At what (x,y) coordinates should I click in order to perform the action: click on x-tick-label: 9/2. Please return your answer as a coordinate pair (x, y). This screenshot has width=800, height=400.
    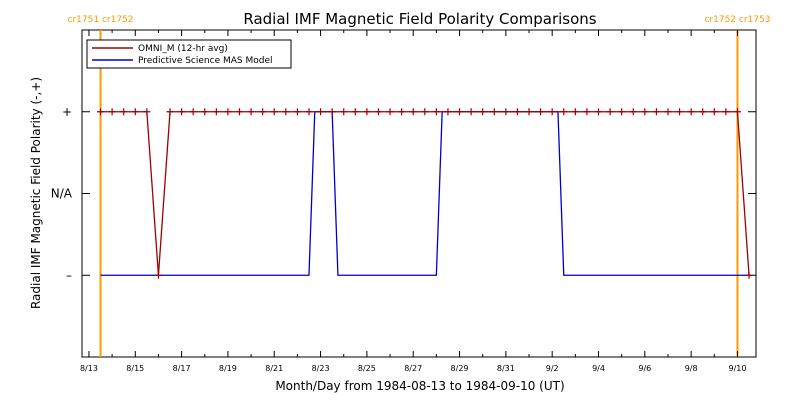
    Looking at the image, I should click on (552, 368).